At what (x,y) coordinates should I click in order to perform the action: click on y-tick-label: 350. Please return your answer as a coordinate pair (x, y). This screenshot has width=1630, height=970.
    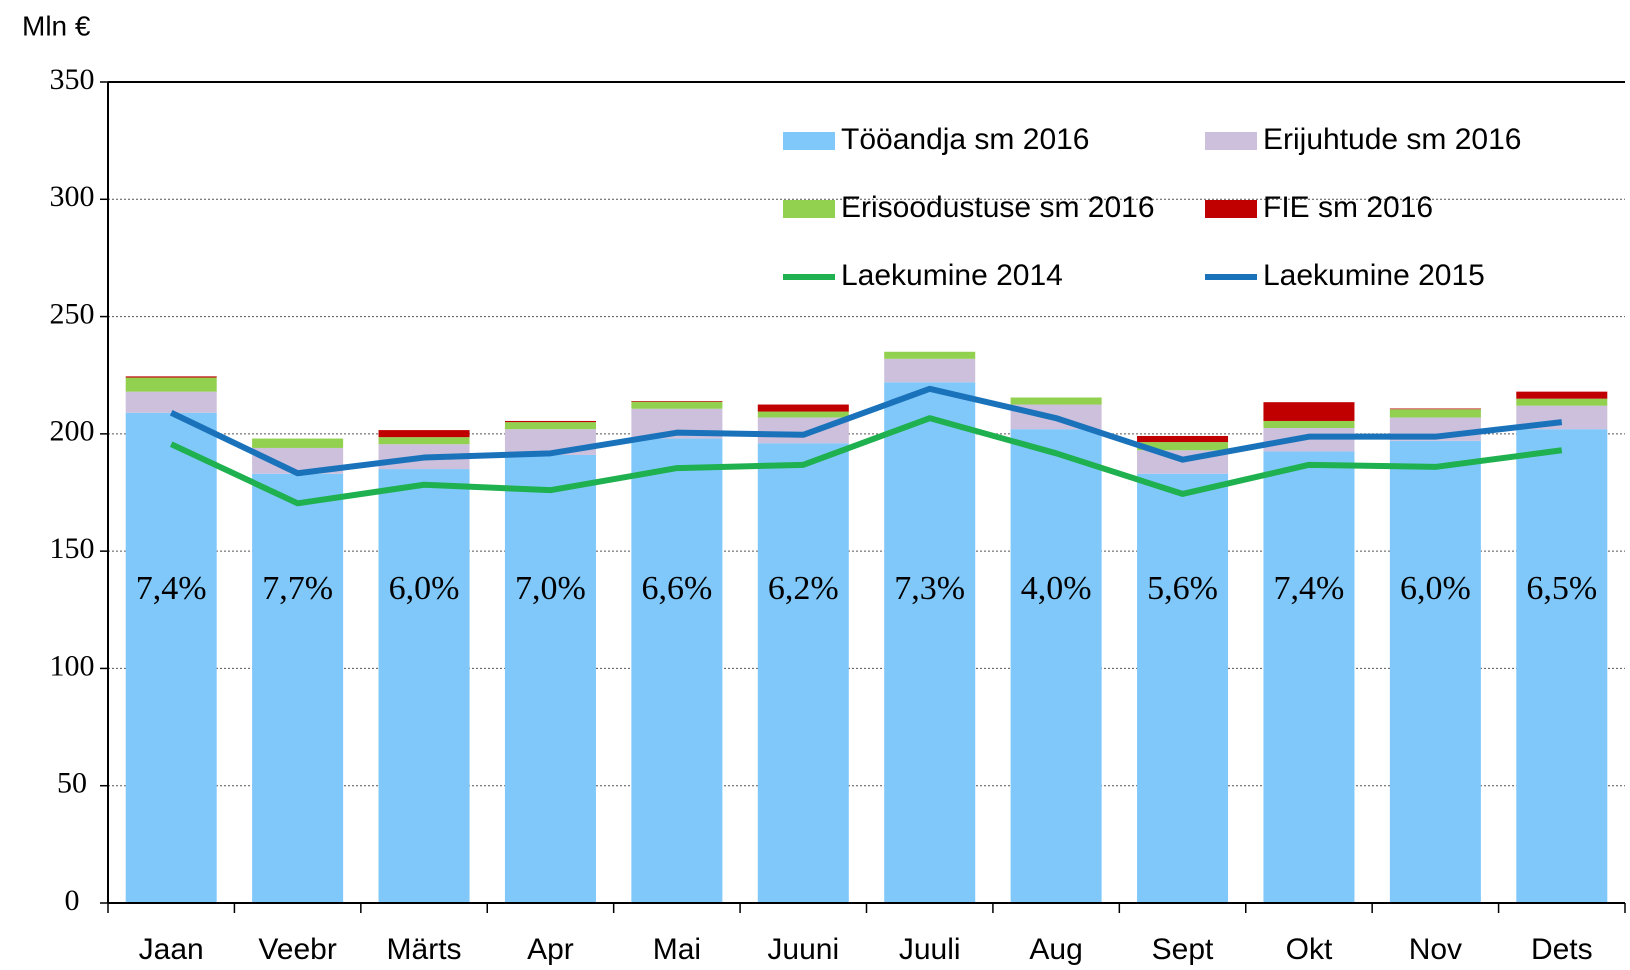
    Looking at the image, I should click on (72, 79).